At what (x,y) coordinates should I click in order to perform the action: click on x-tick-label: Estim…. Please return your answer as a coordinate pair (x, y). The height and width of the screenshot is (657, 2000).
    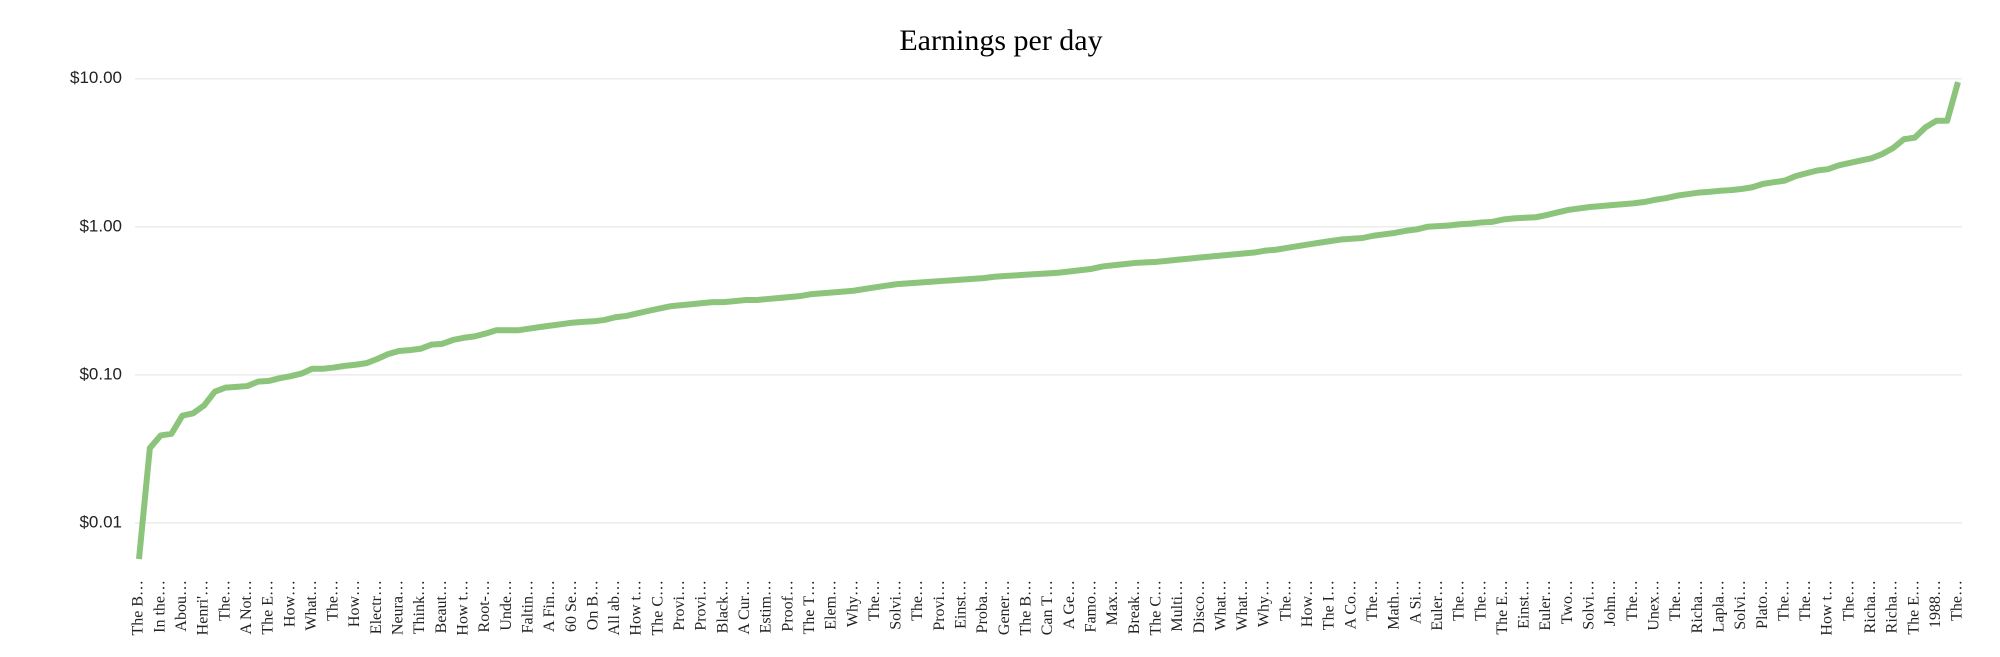
    Looking at the image, I should click on (766, 606).